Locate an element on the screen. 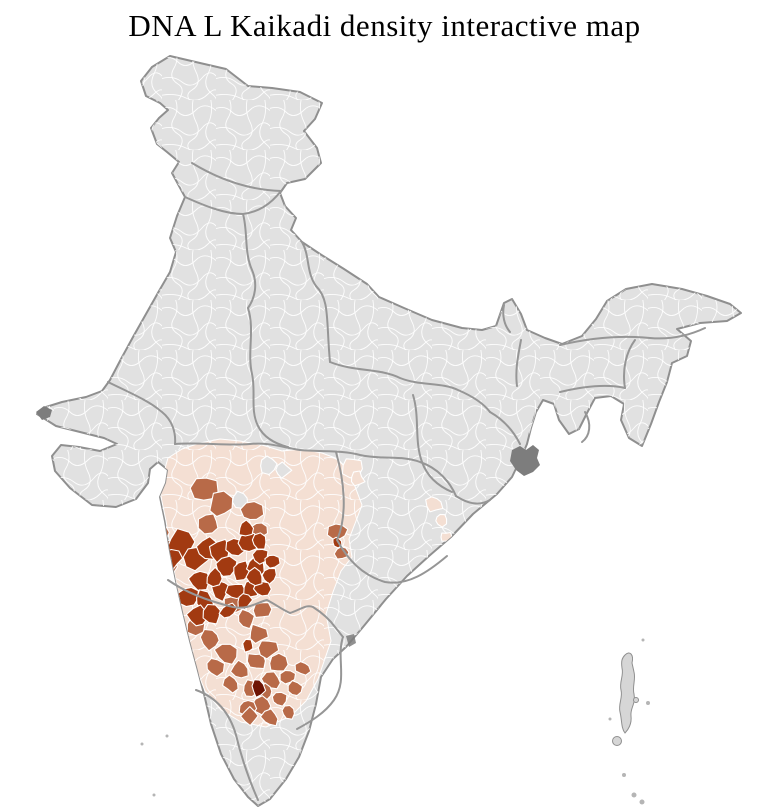 The width and height of the screenshot is (769, 812). sundarbans-delta-patch is located at coordinates (525, 460).